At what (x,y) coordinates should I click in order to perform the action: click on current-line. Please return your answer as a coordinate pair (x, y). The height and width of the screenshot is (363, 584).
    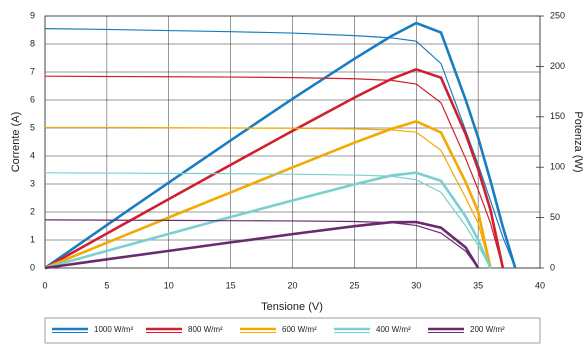
    Looking at the image, I should click on (261, 244).